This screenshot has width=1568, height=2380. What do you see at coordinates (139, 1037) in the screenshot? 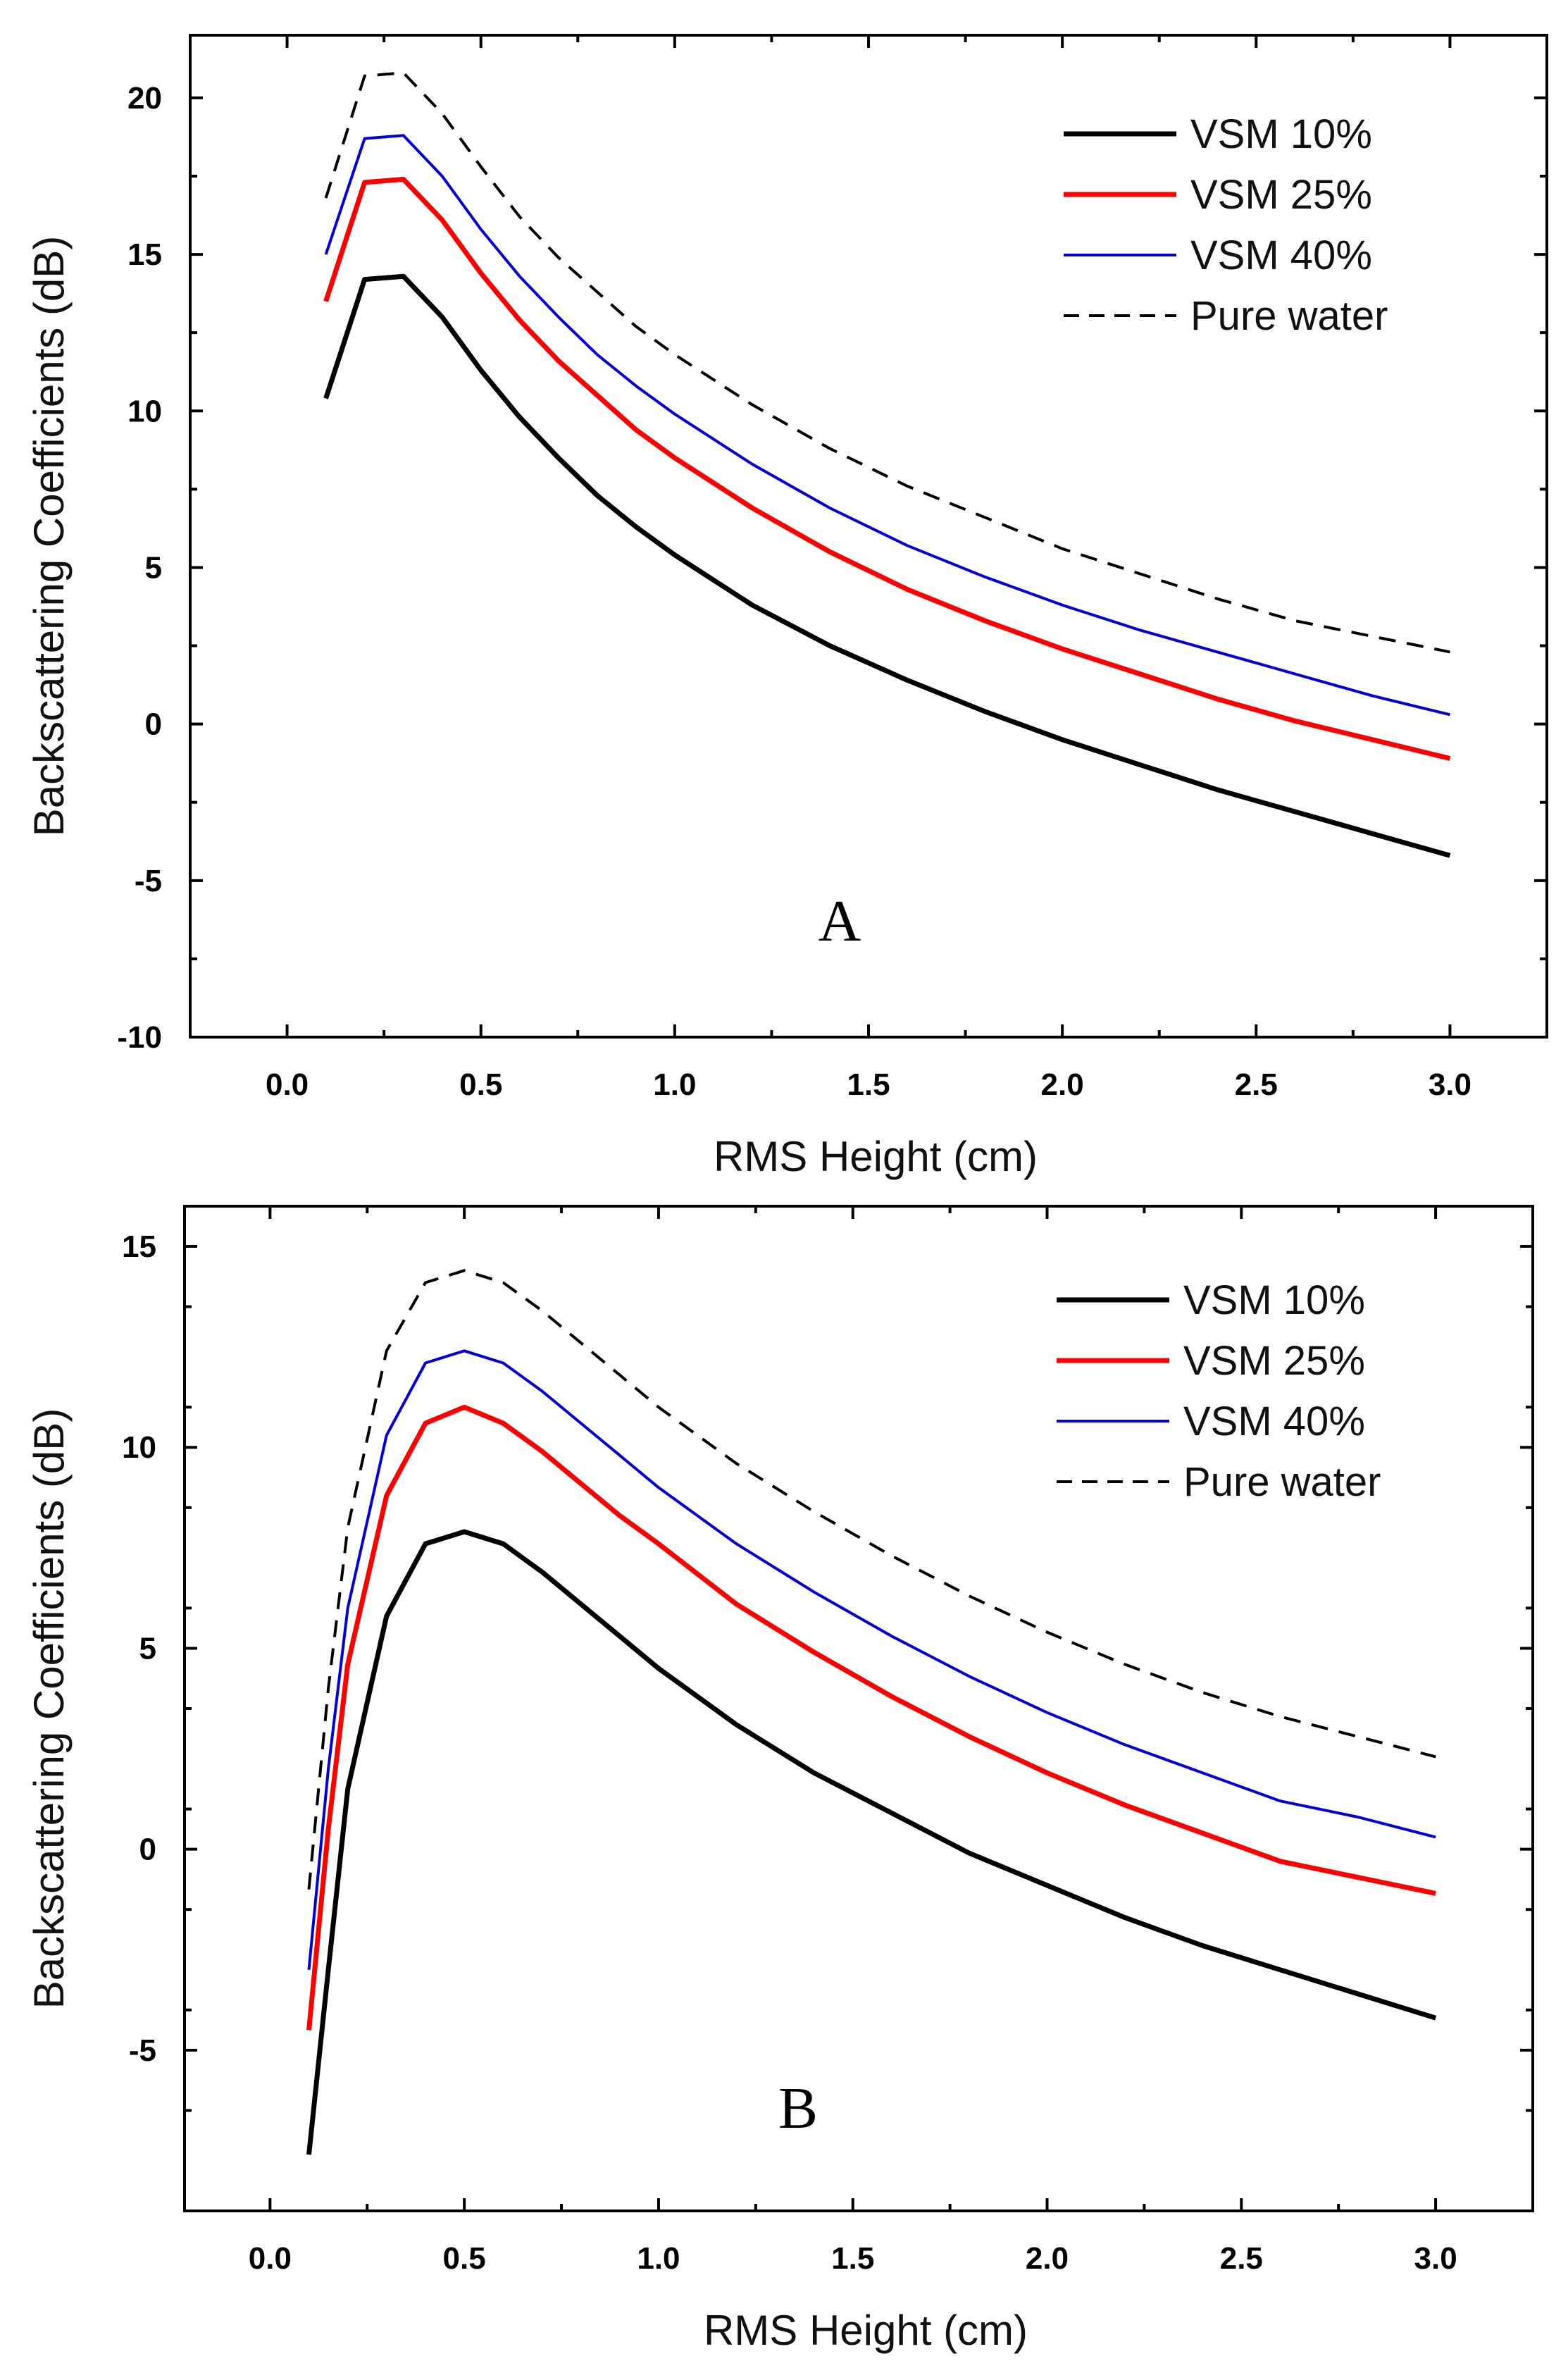
I see `y-tick-label: -10` at bounding box center [139, 1037].